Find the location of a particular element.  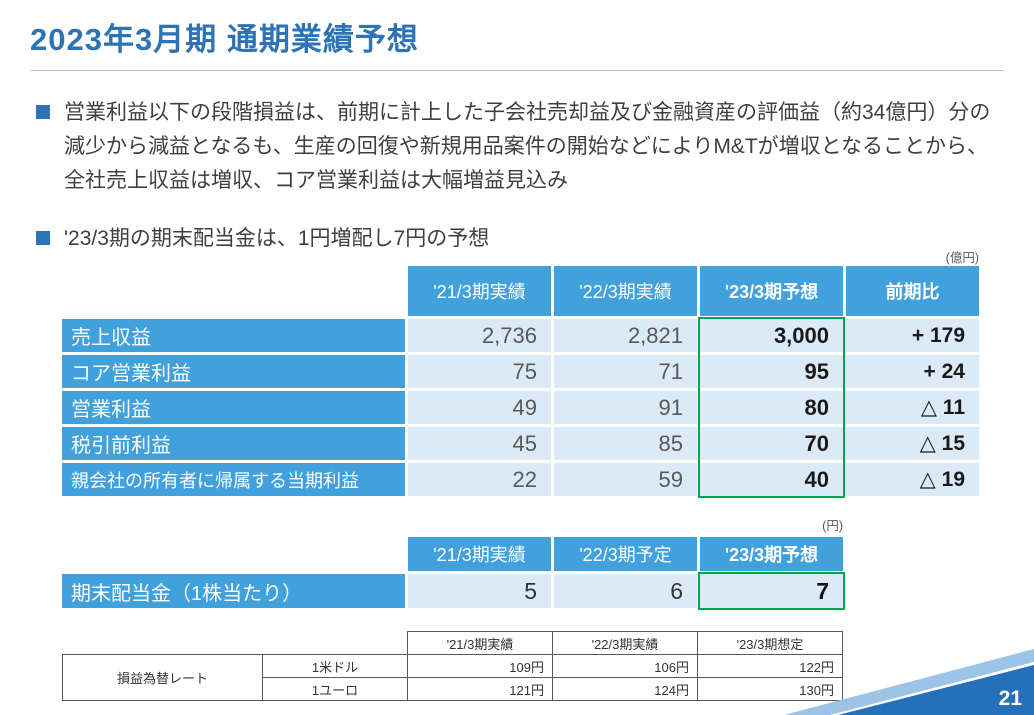

fx-row-label: 1米ドル is located at coordinates (335, 666).